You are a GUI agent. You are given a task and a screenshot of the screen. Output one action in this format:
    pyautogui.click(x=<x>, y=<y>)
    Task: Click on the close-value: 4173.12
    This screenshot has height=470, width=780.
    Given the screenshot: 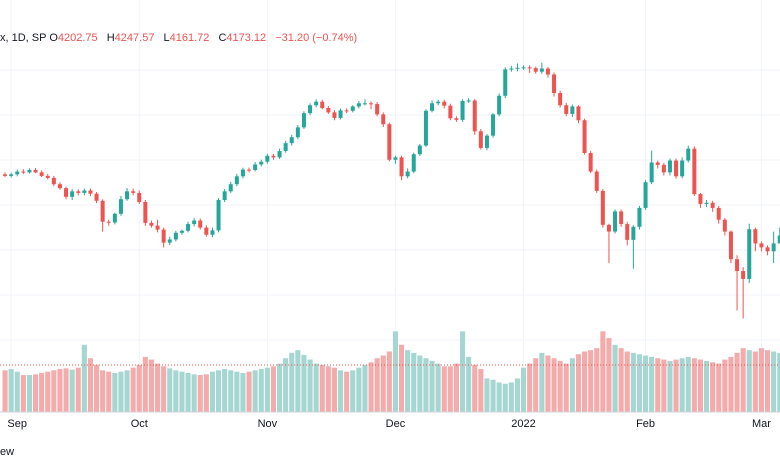 What is the action you would take?
    pyautogui.click(x=246, y=38)
    